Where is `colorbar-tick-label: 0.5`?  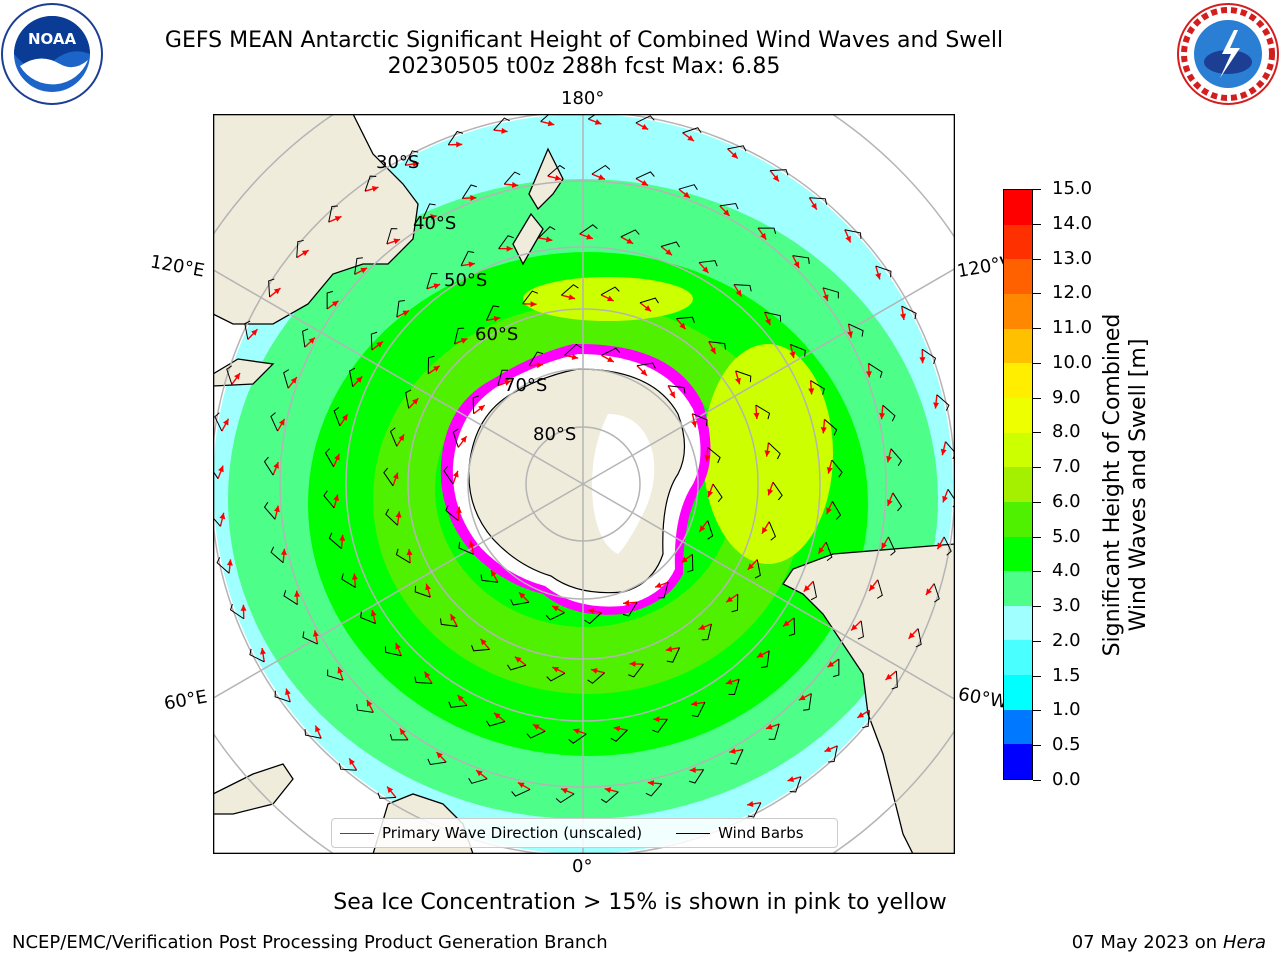 colorbar-tick-label: 0.5 is located at coordinates (1066, 745).